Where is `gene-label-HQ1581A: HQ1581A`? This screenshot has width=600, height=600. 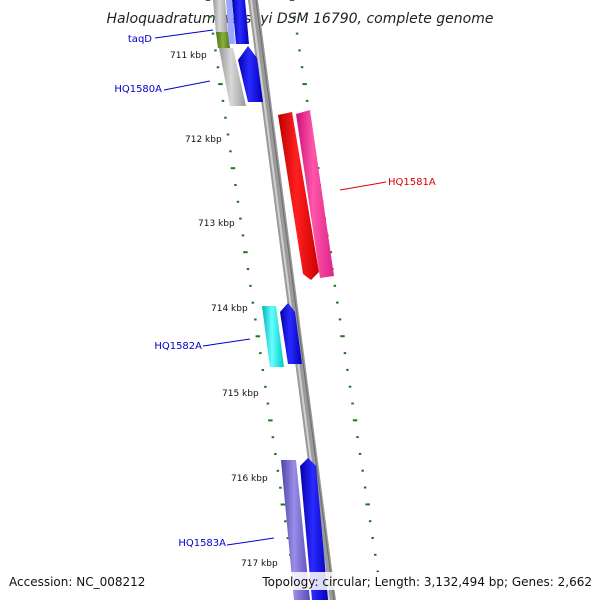 gene-label-HQ1581A: HQ1581A is located at coordinates (412, 182).